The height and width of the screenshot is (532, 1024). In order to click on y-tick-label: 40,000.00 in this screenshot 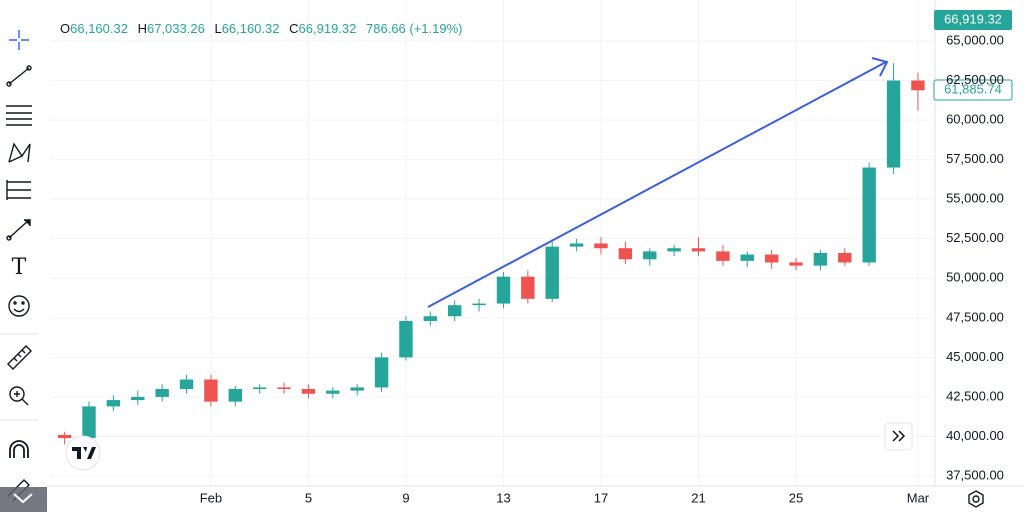, I will do `click(975, 435)`.